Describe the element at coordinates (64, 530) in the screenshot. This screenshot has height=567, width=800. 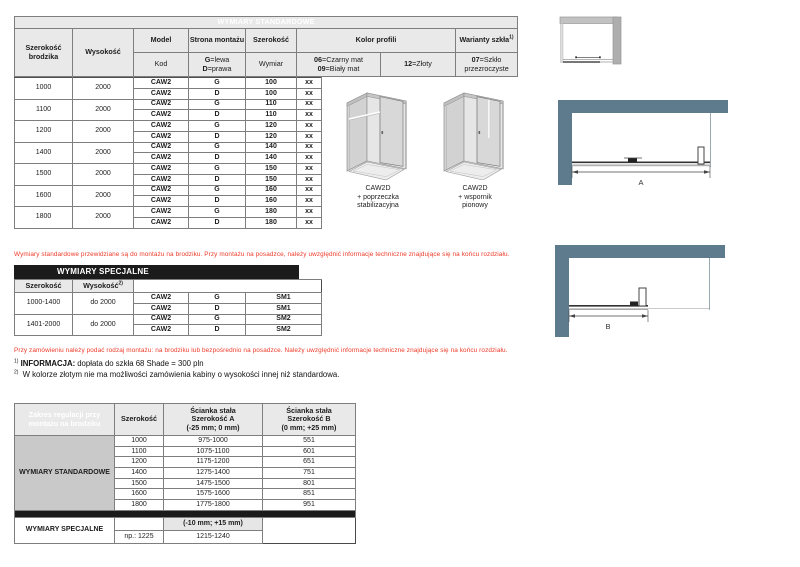
I see `special-label-cell: WYMIARY SPECJALNE` at that location.